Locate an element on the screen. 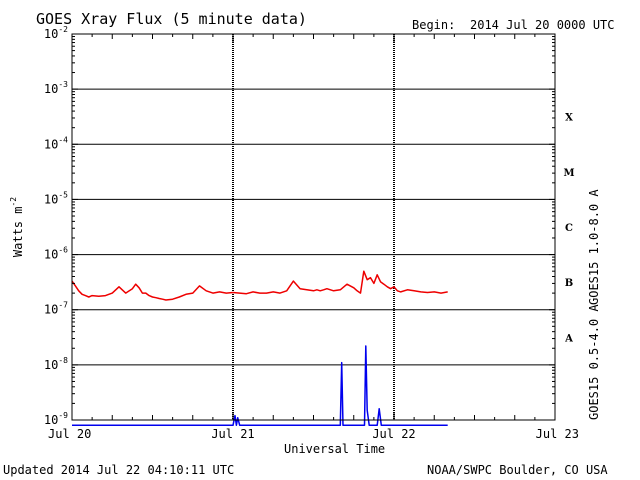 This screenshot has height=480, width=640. legend-long-channel: GOES15 1.0-8.0 A is located at coordinates (594, 247).